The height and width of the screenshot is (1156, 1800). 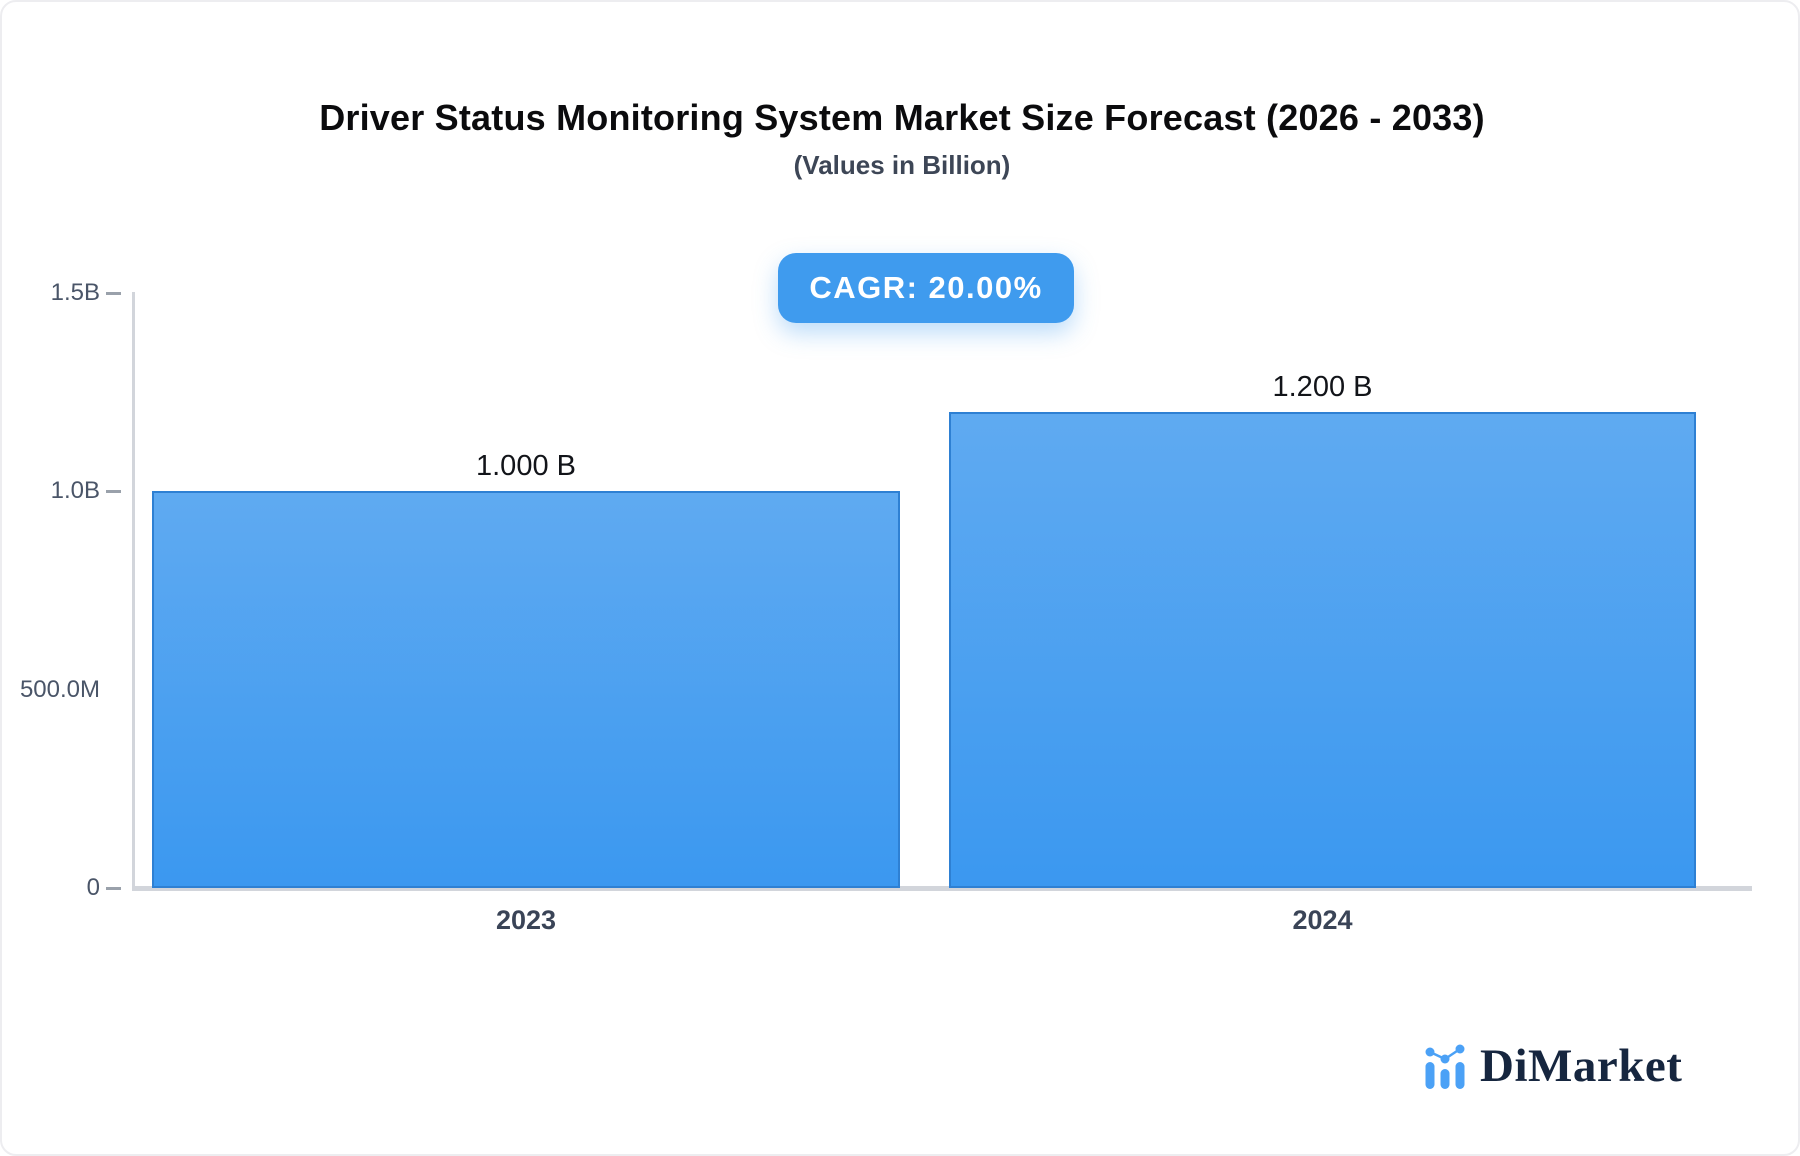 What do you see at coordinates (133, 591) in the screenshot?
I see `y-axis-line` at bounding box center [133, 591].